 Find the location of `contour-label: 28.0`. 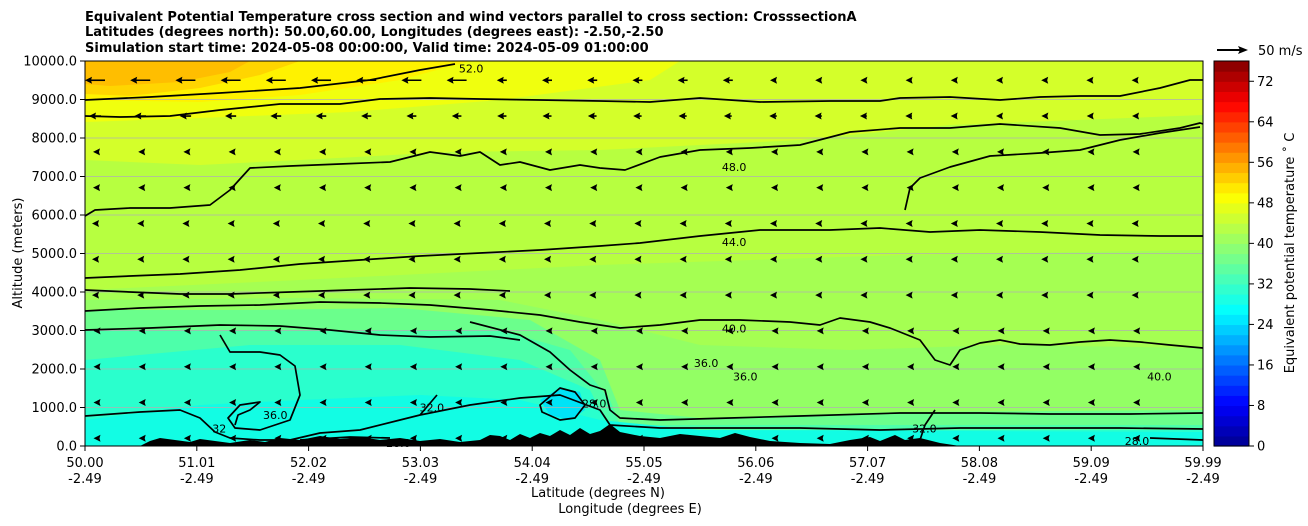

contour-label: 28.0 is located at coordinates (1137, 441).